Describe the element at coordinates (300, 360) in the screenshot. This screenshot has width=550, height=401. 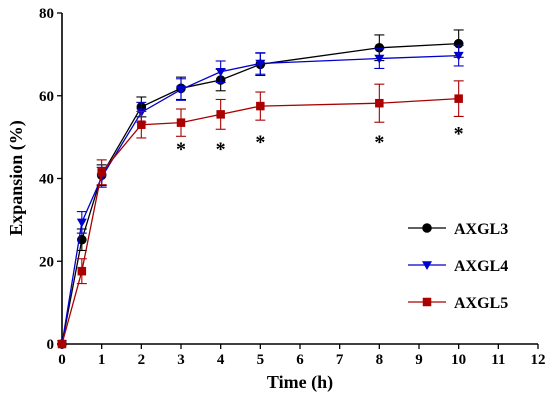
I see `x-tick-label: 6` at that location.